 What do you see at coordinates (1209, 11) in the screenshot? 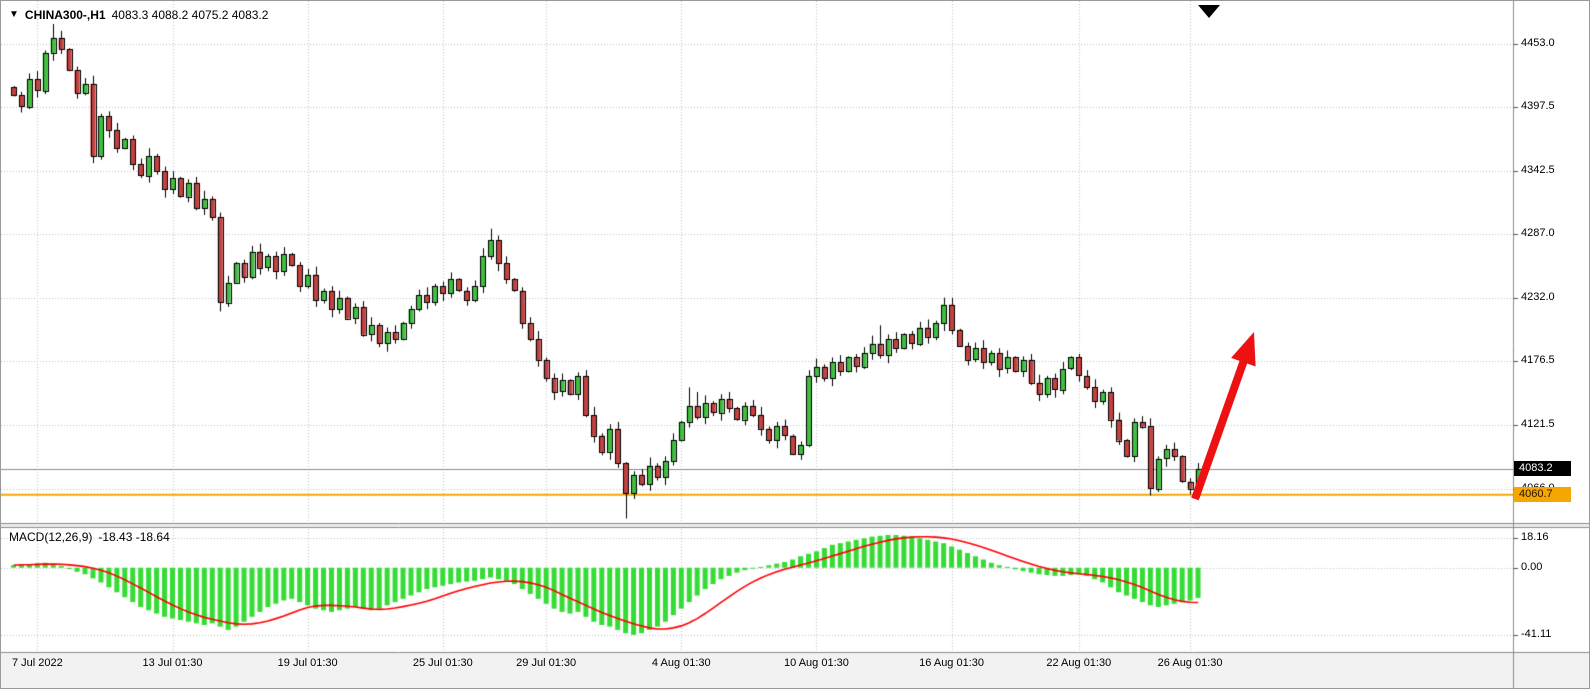
I see `chart-shift-marker-icon` at bounding box center [1209, 11].